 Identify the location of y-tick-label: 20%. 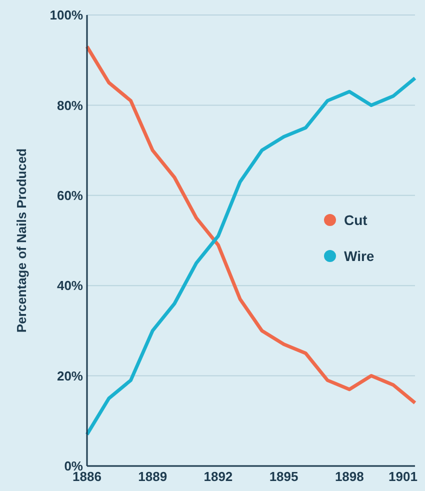
(70, 376).